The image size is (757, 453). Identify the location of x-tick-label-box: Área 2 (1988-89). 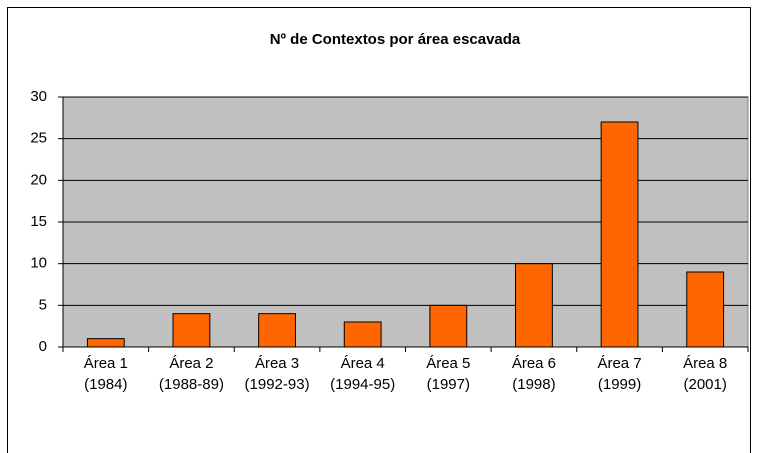
(191, 374).